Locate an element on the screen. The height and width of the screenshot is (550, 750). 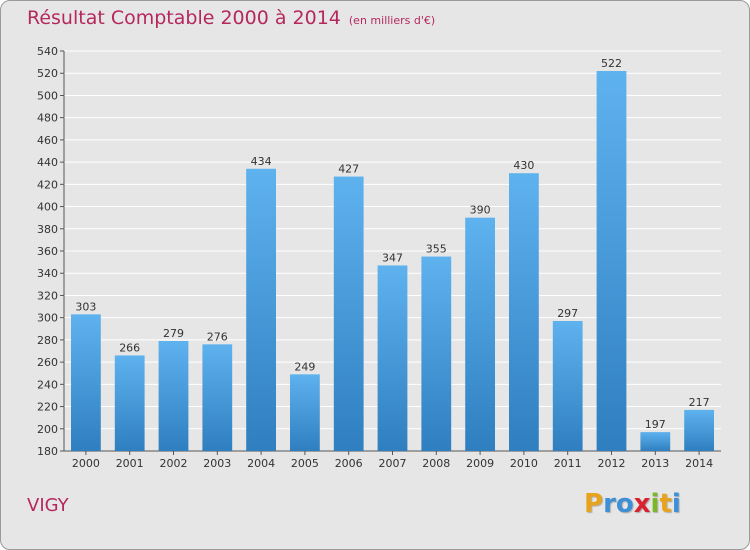
y-tick-label: 180 is located at coordinates (47, 451).